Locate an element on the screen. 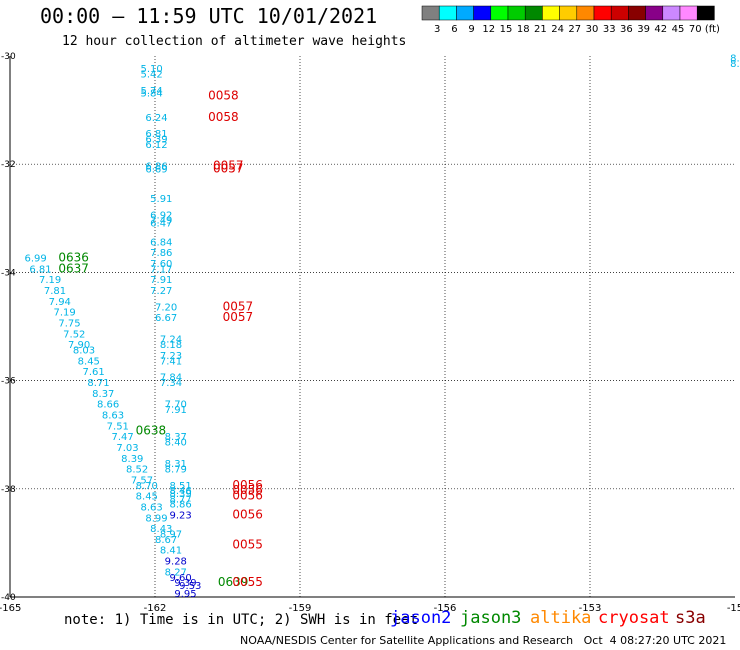 The image size is (740, 650). data-point-label: 9.60 is located at coordinates (181, 578).